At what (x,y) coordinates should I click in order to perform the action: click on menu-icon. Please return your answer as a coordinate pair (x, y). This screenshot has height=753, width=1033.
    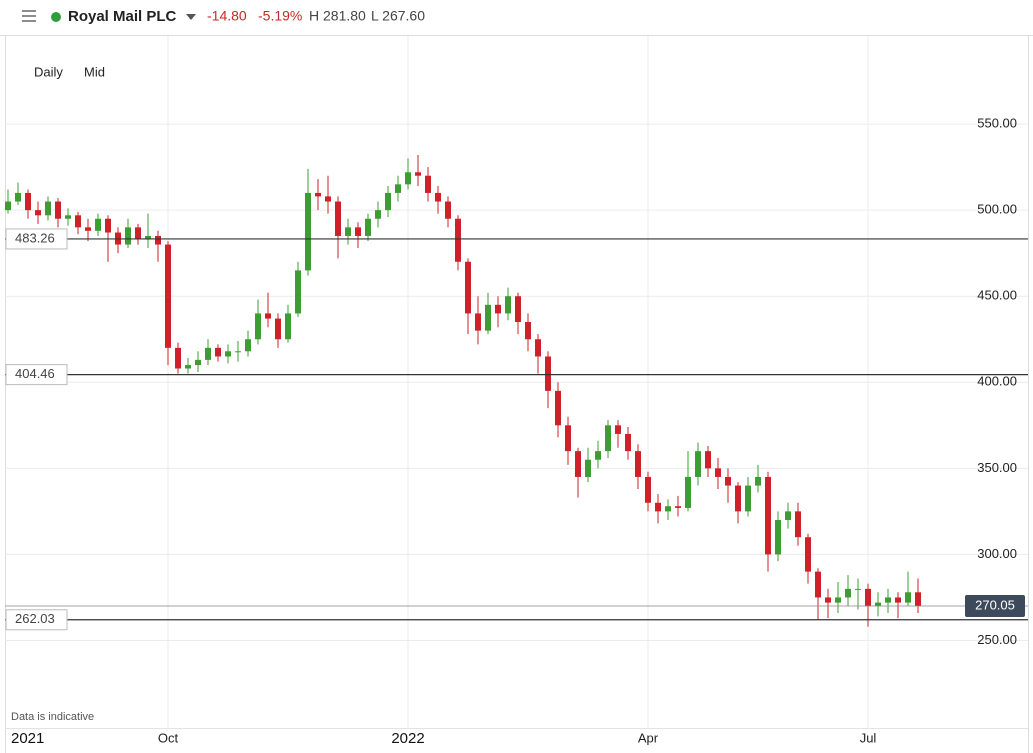
    Looking at the image, I should click on (29, 16).